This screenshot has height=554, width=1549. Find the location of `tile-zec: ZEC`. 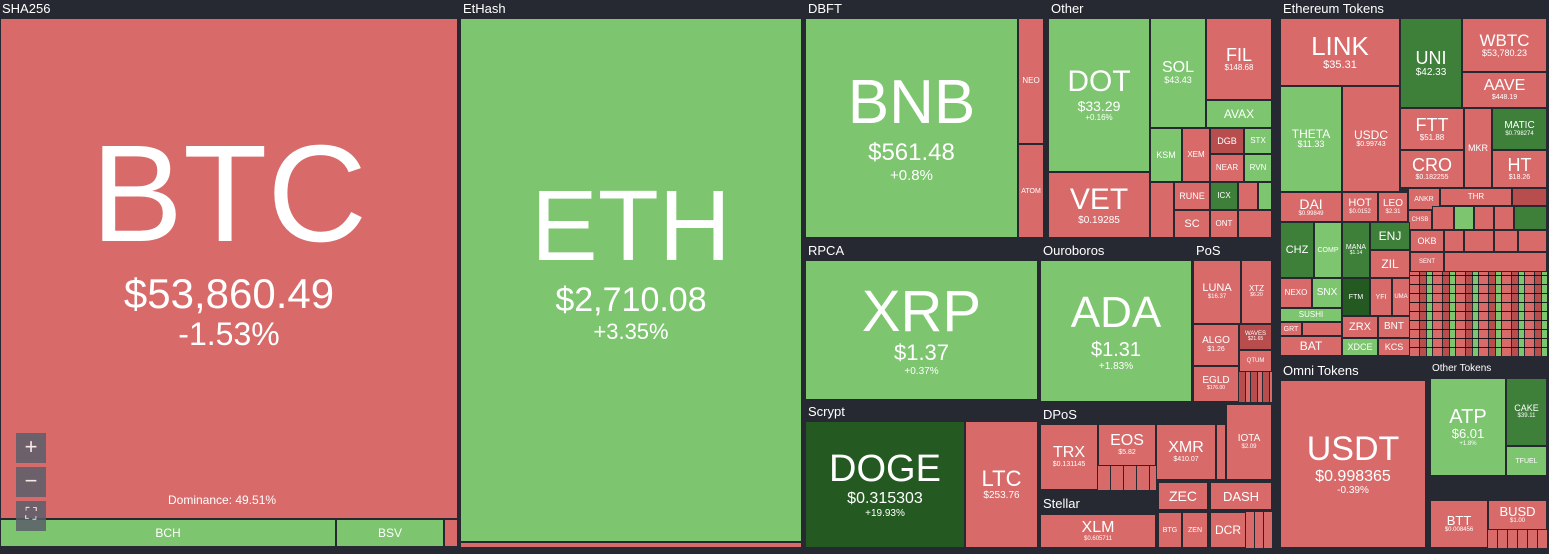

tile-zec: ZEC is located at coordinates (1183, 496).